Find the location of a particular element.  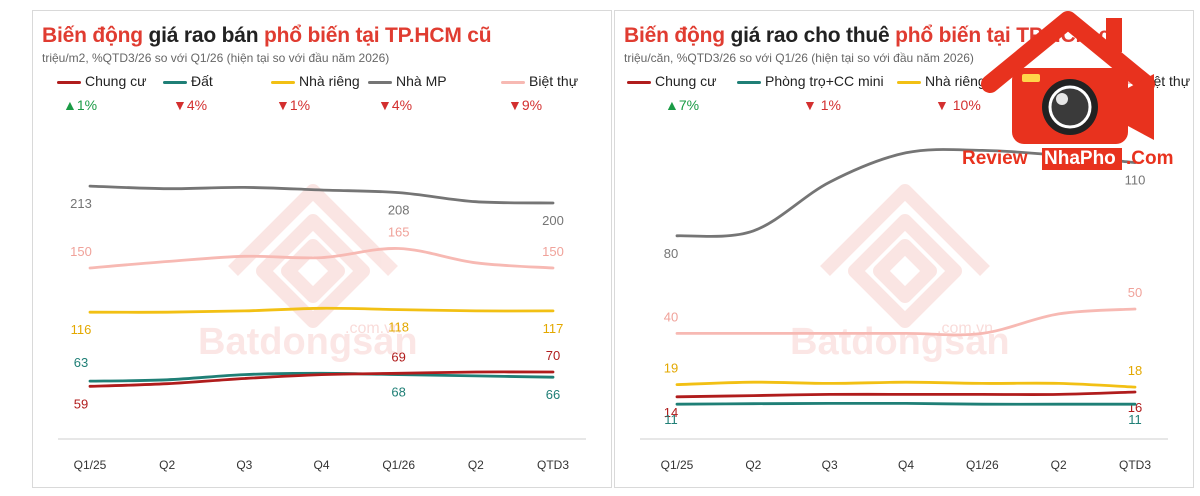

data-label: 110 is located at coordinates (1135, 180).